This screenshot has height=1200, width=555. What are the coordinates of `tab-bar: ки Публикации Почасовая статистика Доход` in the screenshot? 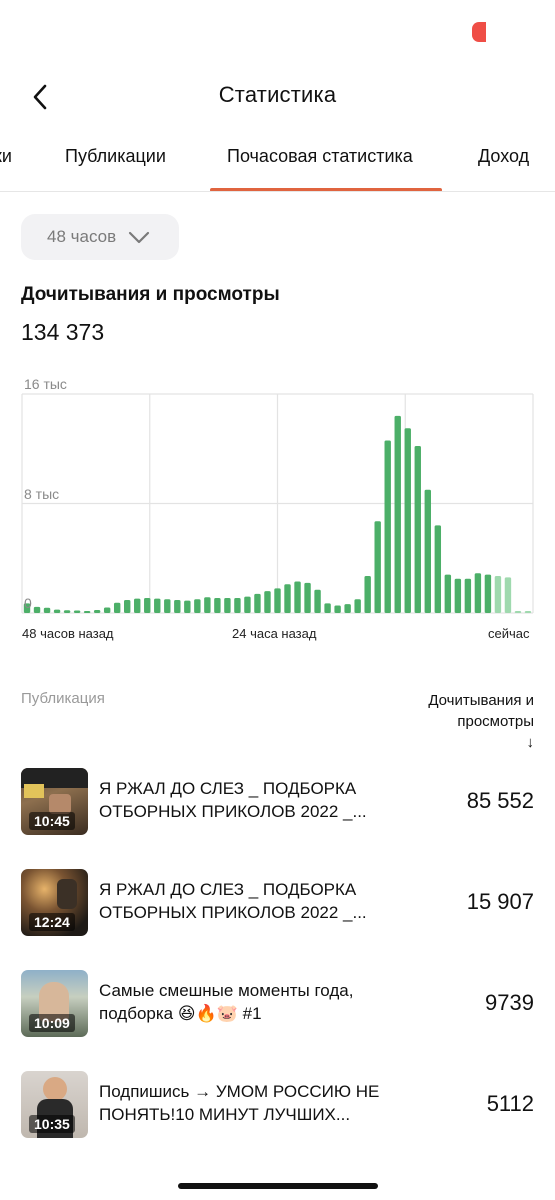 It's located at (277, 161).